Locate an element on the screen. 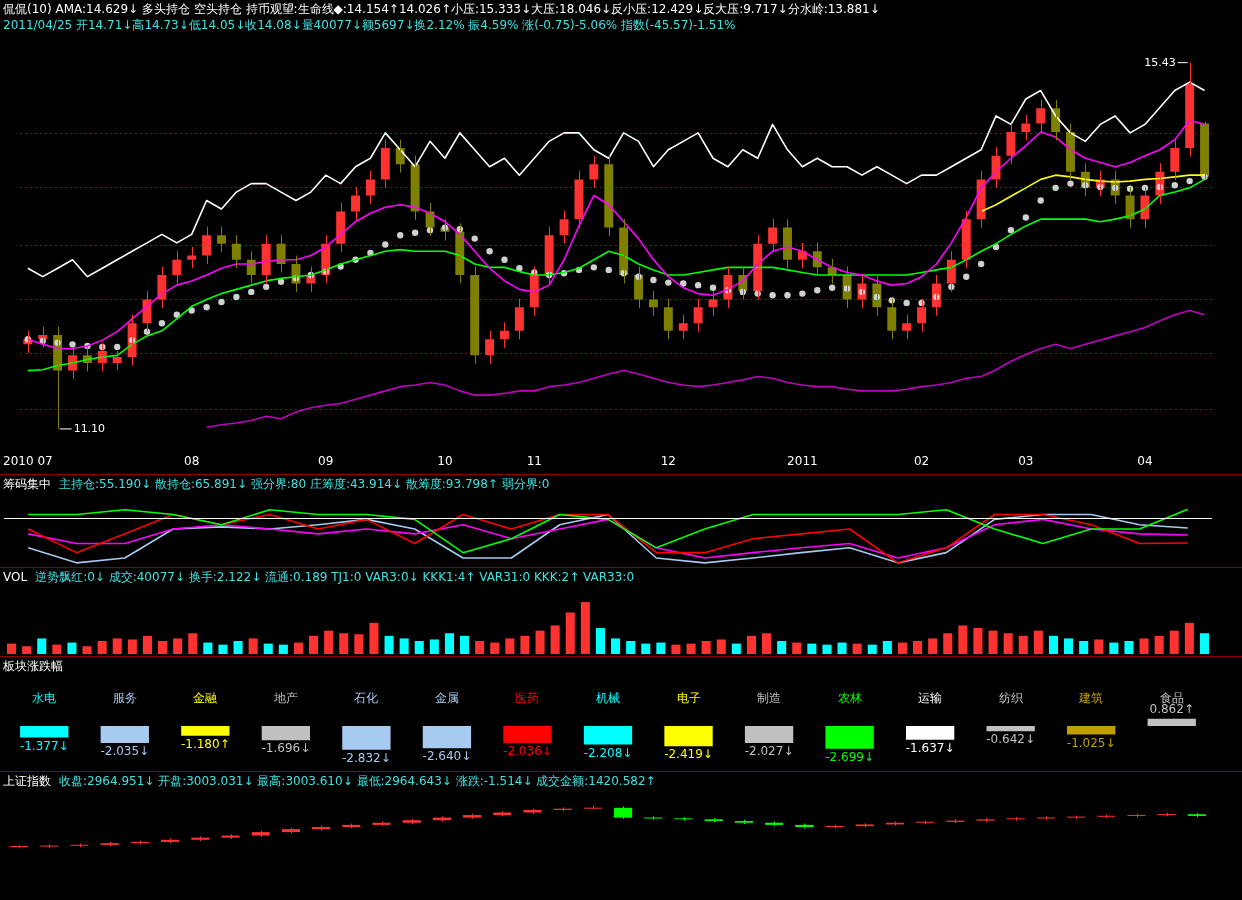 This screenshot has height=900, width=1242. chart-subtitle: 主持仓:55.190↓ 散持仓:65.891↓ 强分界:80 庄筹度:43.914↓ 散筹度:93.798↑ 弱分界:0 is located at coordinates (304, 484).